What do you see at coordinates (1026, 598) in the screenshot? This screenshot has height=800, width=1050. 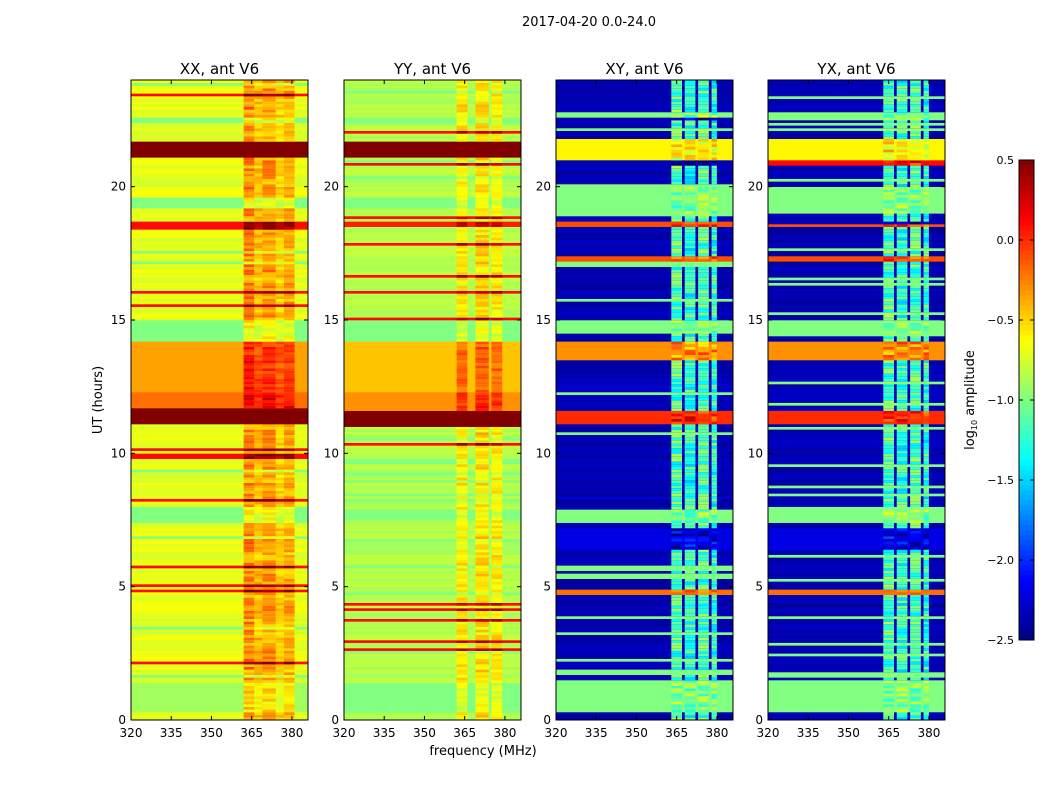 I see `colorbar-swatch` at bounding box center [1026, 598].